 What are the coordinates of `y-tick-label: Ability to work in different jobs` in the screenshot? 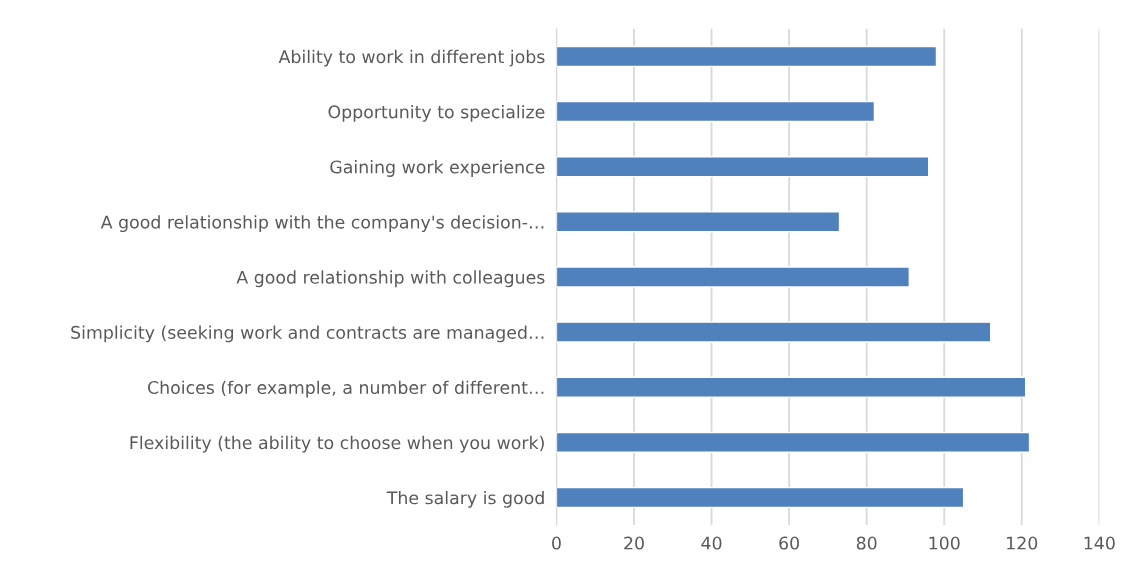 It's located at (411, 58).